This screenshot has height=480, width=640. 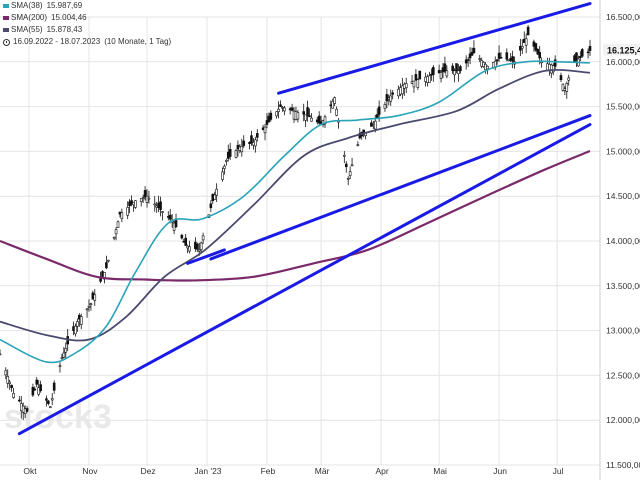 I want to click on last-value-box, so click(x=621, y=49).